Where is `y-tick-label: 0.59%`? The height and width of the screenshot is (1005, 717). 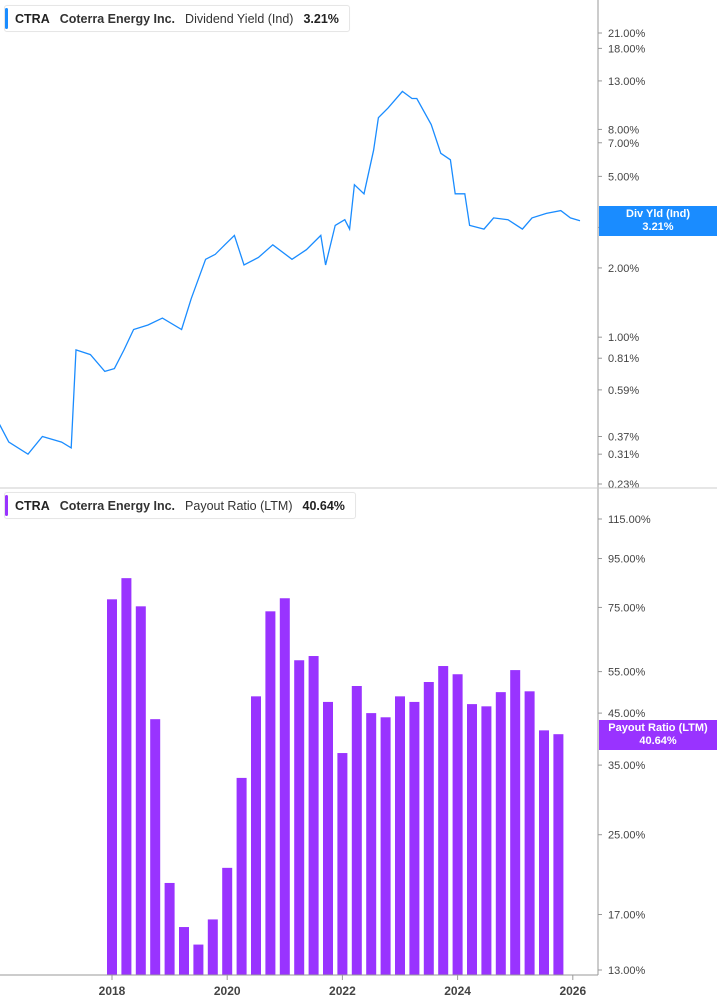
y-tick-label: 0.59% is located at coordinates (623, 391).